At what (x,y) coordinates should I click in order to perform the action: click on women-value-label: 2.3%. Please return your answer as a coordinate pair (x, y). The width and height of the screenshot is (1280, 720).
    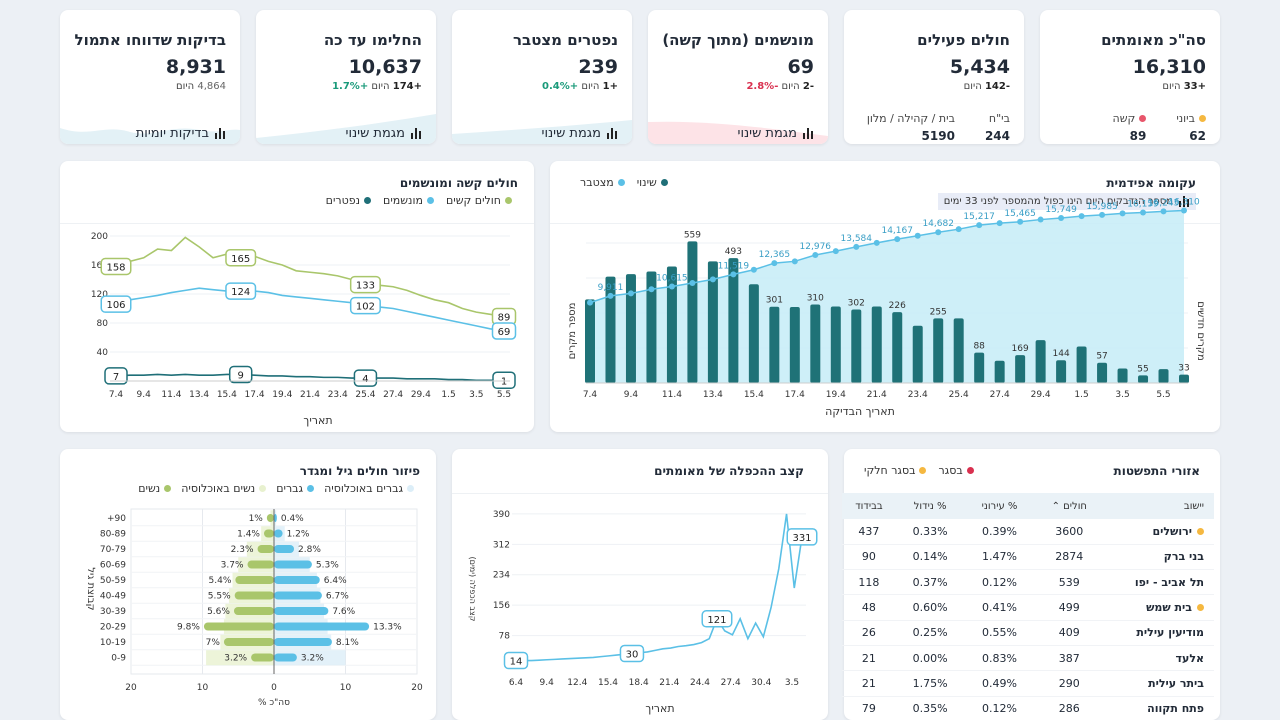
    Looking at the image, I should click on (242, 550).